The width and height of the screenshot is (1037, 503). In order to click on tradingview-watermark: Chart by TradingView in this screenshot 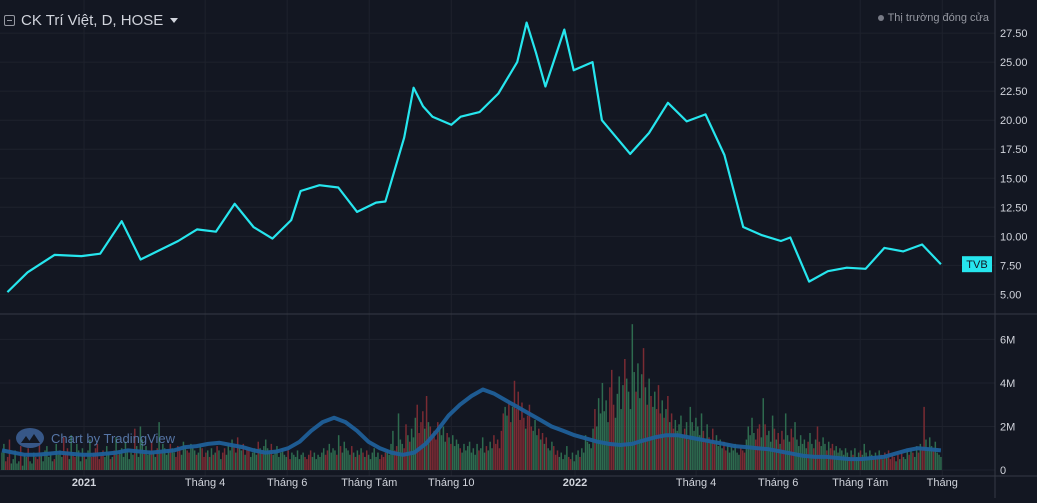, I will do `click(95, 438)`.